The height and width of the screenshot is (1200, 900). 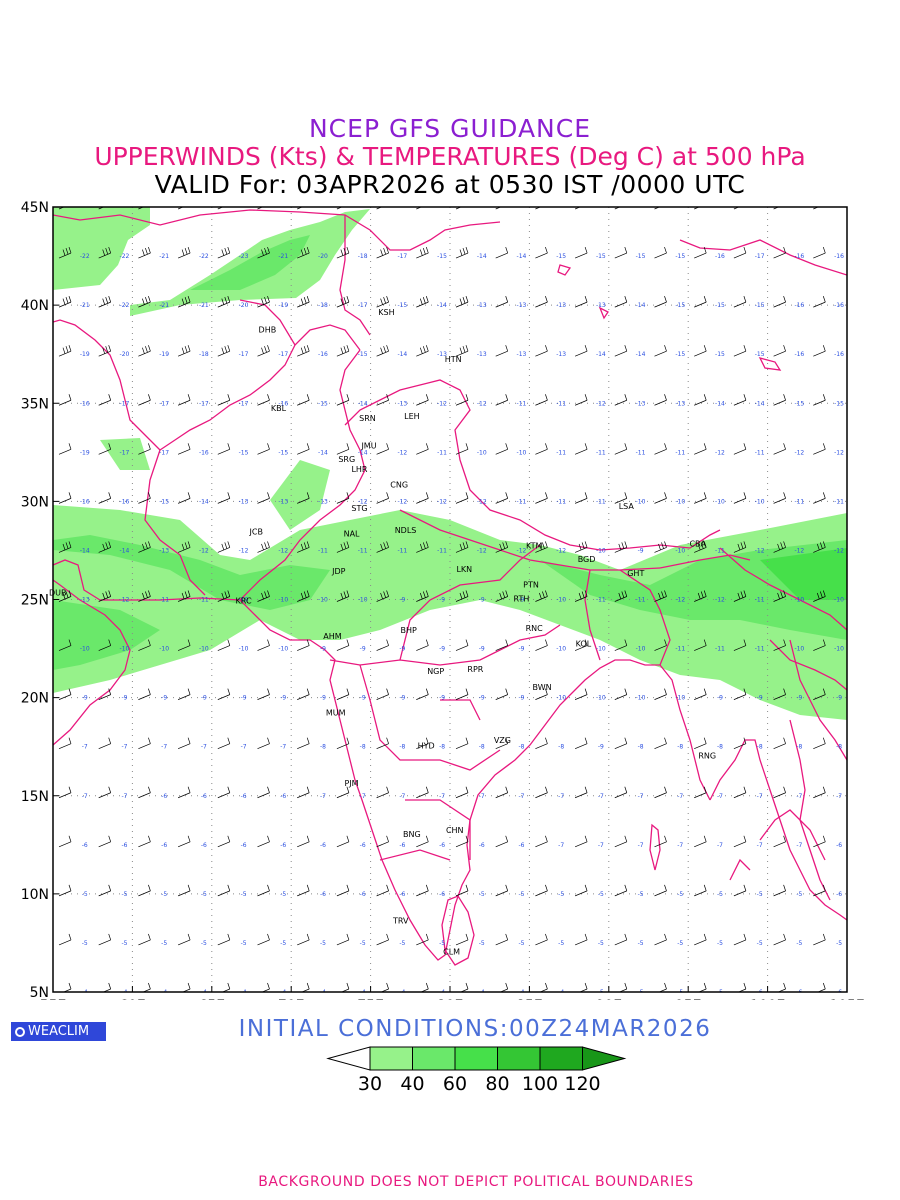 I want to click on y-tick-label: 10N, so click(x=35, y=895).